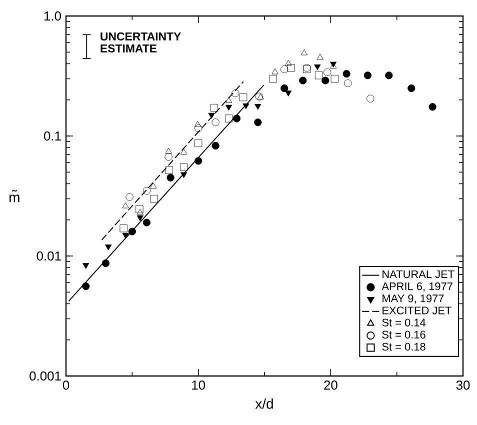 The height and width of the screenshot is (425, 477). I want to click on legend-label: St = 0.14, so click(404, 322).